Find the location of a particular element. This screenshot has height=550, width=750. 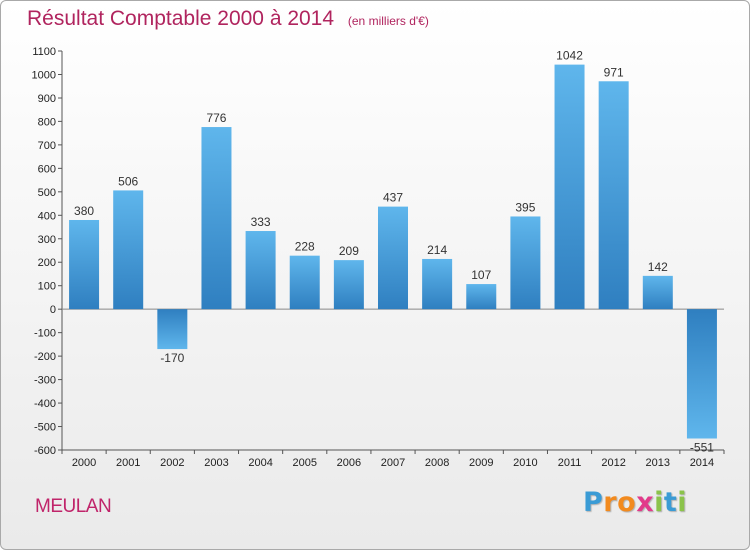

bar-2010 is located at coordinates (525, 263).